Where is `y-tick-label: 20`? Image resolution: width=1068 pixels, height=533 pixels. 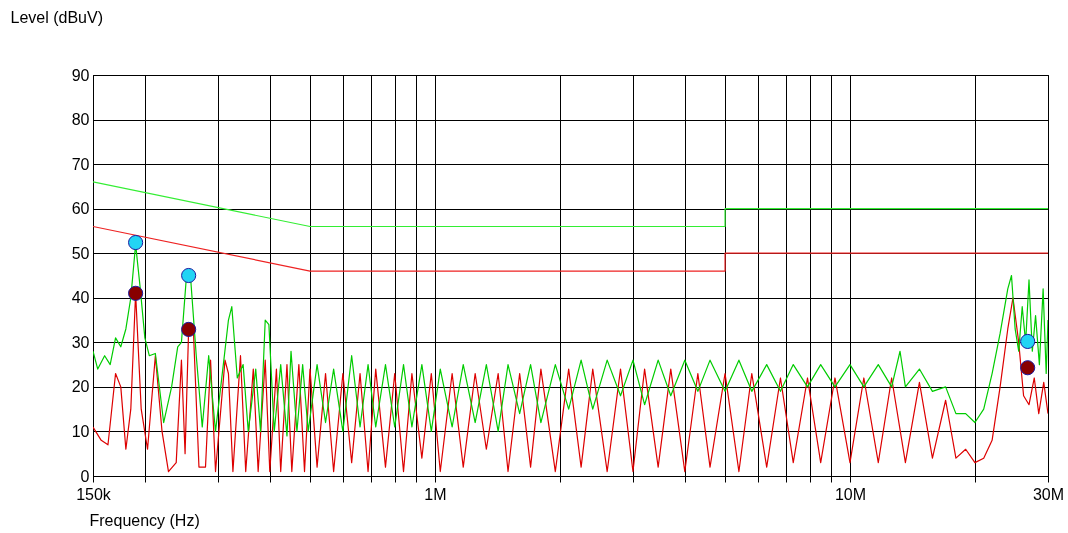
y-tick-label: 20 is located at coordinates (80, 387).